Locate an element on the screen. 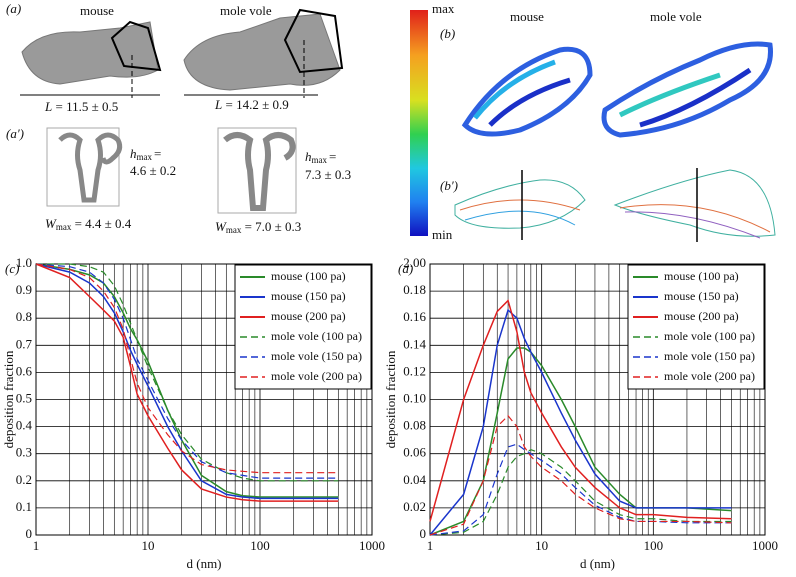 This screenshot has height=577, width=796. panel-label: (a) is located at coordinates (13, 8).